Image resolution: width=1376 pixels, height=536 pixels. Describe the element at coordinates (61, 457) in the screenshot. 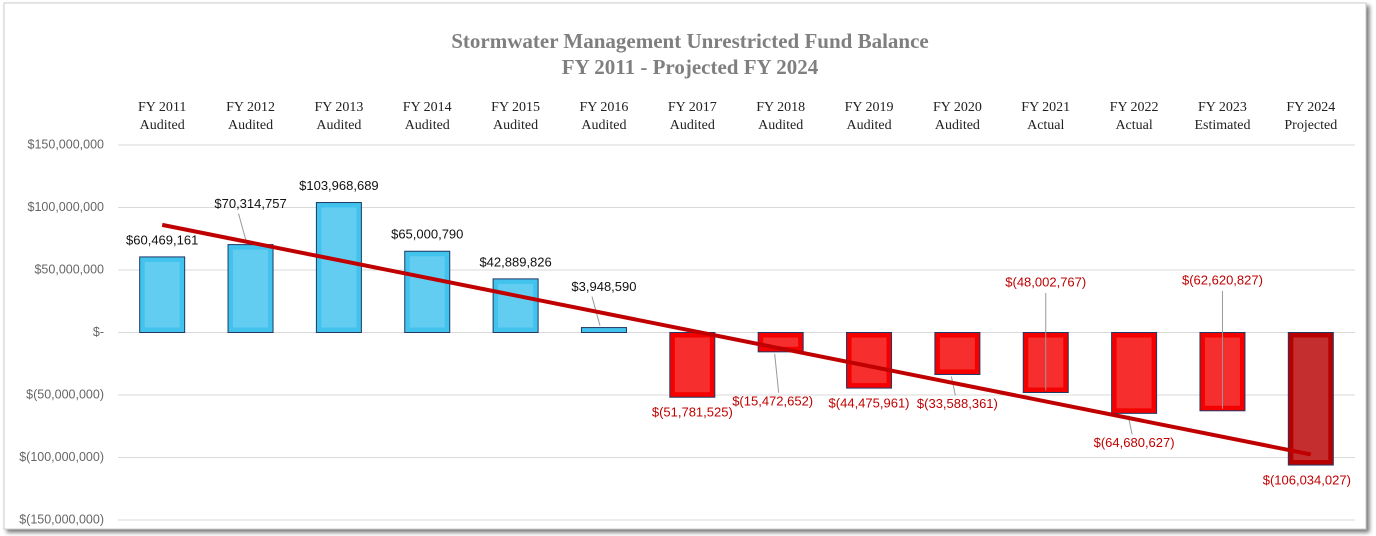

I see `y-tick-label: $(100,000,000)` at that location.